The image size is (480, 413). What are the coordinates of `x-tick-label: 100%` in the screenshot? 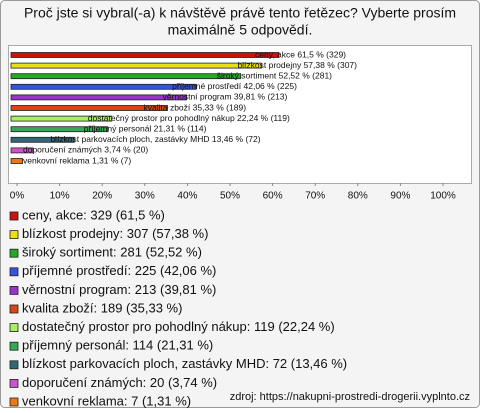 It's located at (443, 196).